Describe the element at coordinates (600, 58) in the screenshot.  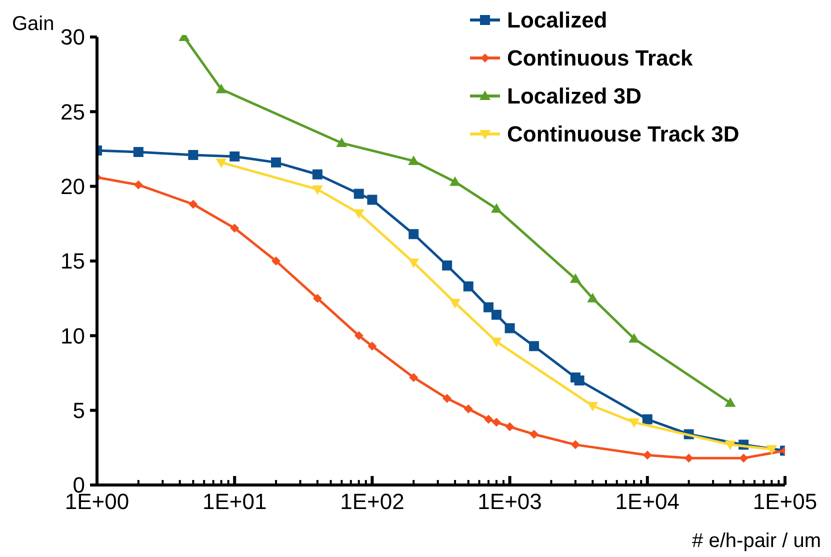
I see `legend-label: Continuous Track` at that location.